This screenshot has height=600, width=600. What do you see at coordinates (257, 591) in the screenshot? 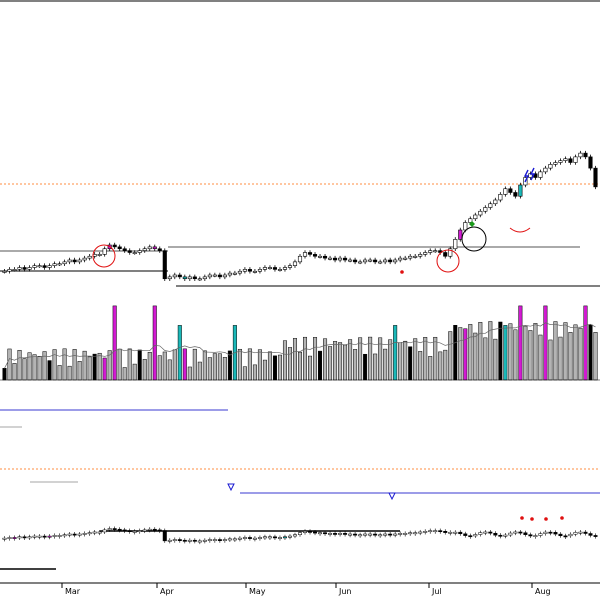
I see `x-tick-label: May` at bounding box center [257, 591].